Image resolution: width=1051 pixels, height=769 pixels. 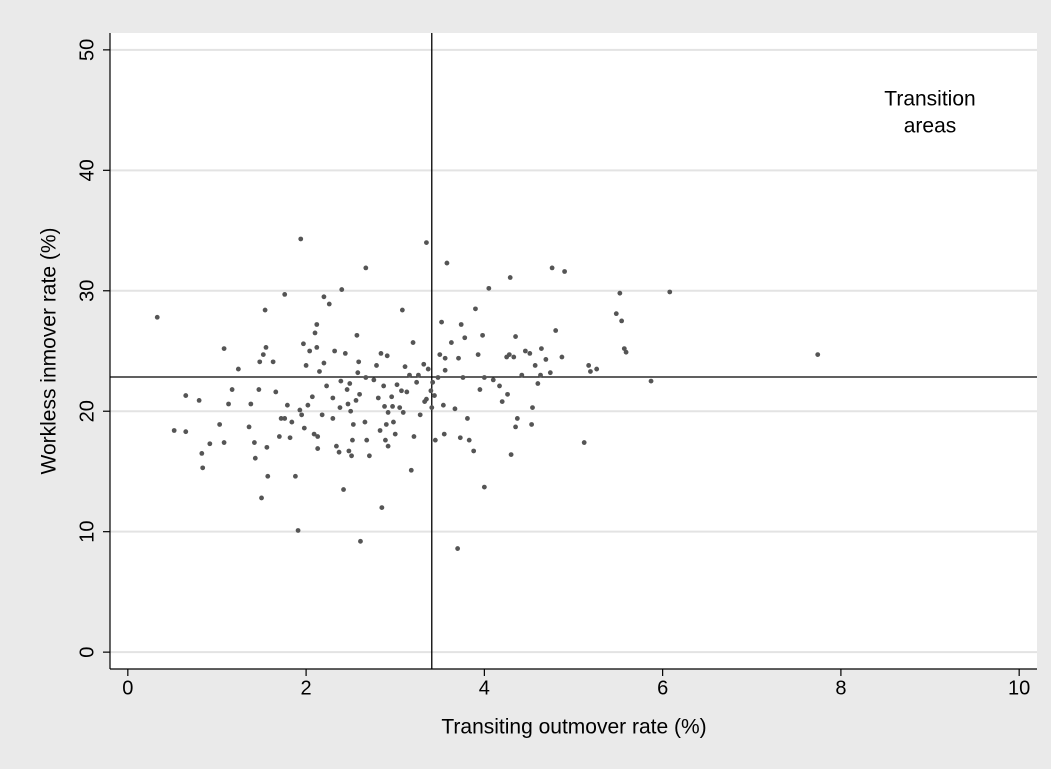 I want to click on y-tick-label: 50, so click(x=87, y=50).